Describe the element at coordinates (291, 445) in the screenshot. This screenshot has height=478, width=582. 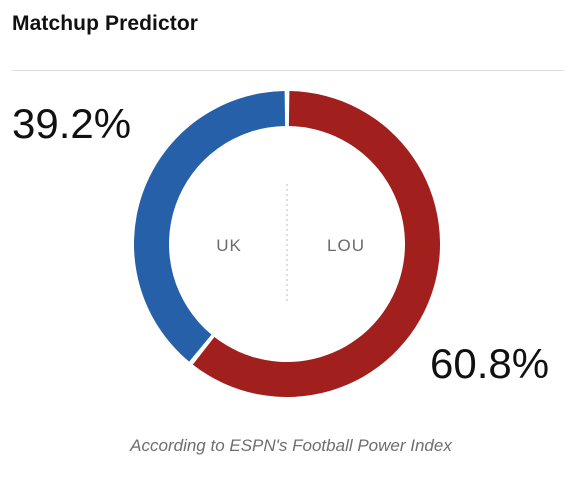
I see `fpi-footnote: According to ESPN's Football Power Index` at that location.